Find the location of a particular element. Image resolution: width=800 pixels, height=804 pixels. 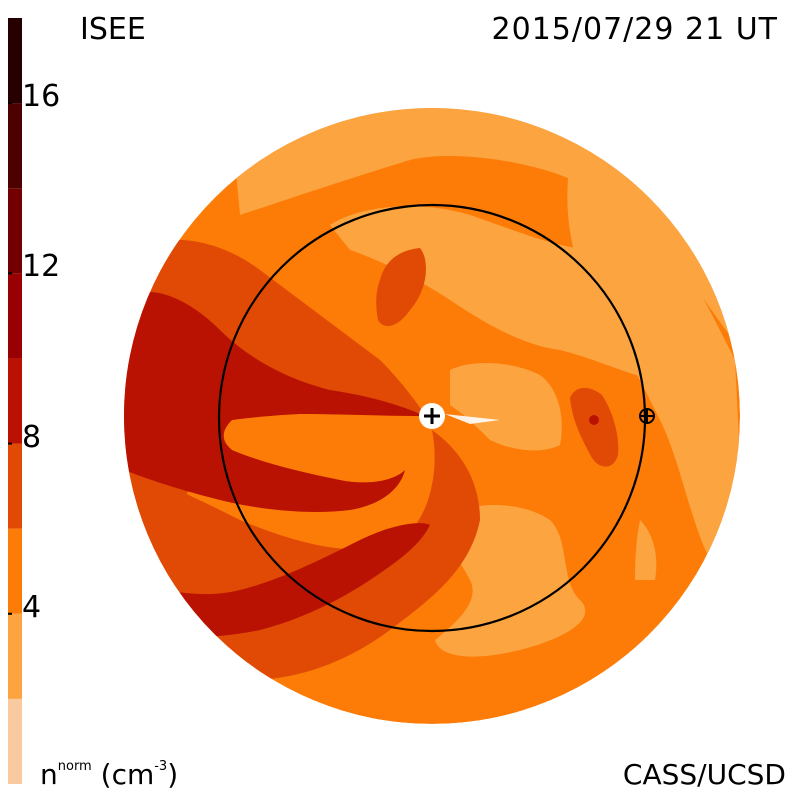

unit-paren: (cm is located at coordinates (127, 774).